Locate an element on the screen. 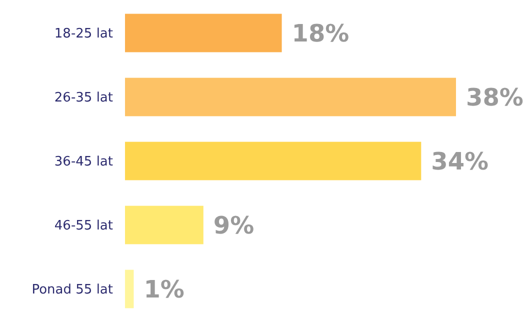 The width and height of the screenshot is (532, 321). y-tick-label: 46-55 lat is located at coordinates (83, 226).